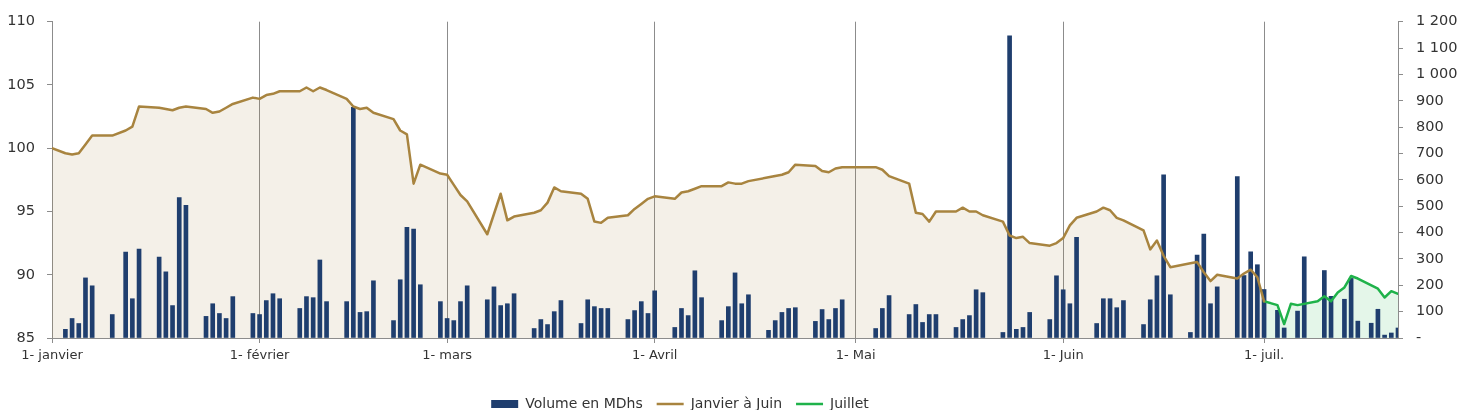  What do you see at coordinates (1430, 310) in the screenshot?
I see `y2-tick-label: 100` at bounding box center [1430, 310].